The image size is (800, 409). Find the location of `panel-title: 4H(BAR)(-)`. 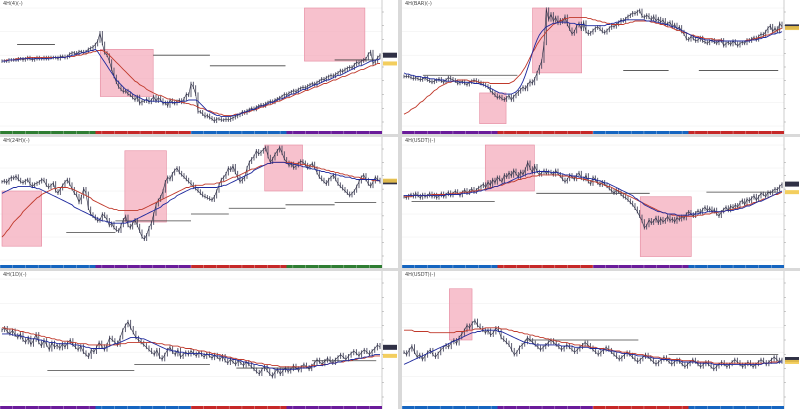

panel-title: 4H(BAR)(-) is located at coordinates (418, 4).